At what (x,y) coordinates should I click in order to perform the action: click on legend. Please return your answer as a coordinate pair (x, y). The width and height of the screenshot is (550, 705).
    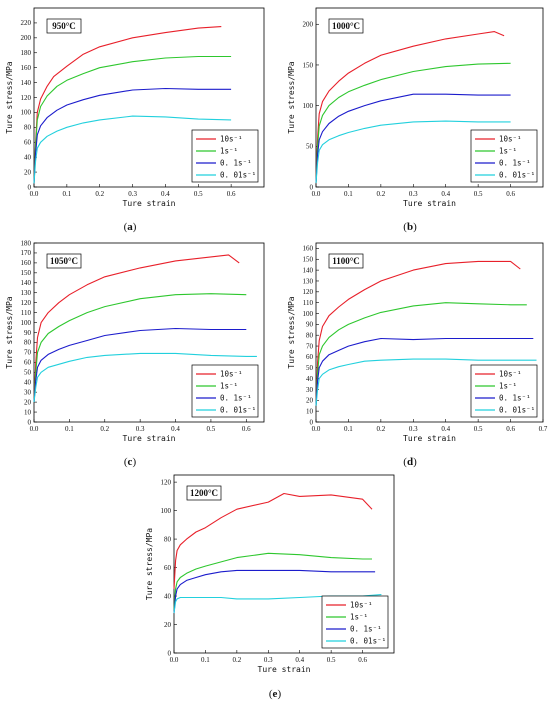
    Looking at the image, I should click on (355, 622).